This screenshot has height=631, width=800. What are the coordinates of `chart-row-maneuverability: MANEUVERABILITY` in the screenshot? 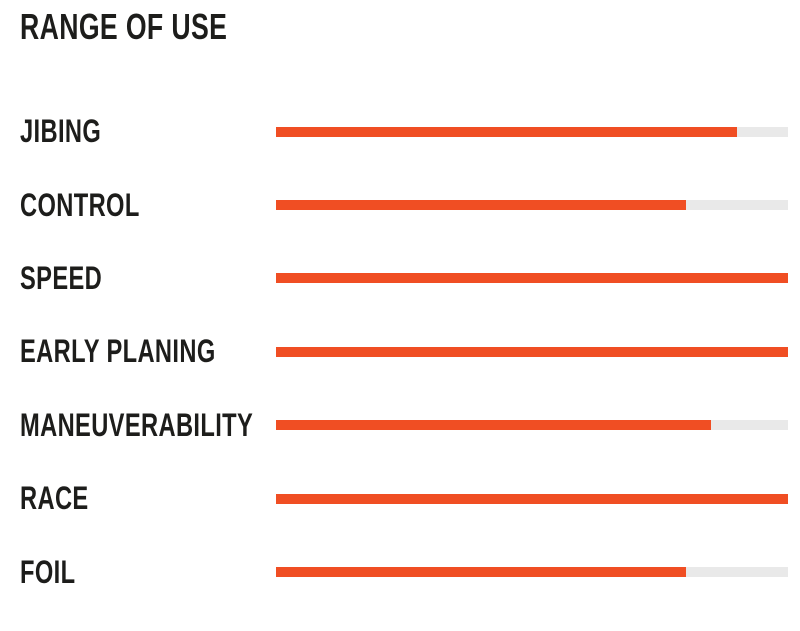 It's located at (404, 425).